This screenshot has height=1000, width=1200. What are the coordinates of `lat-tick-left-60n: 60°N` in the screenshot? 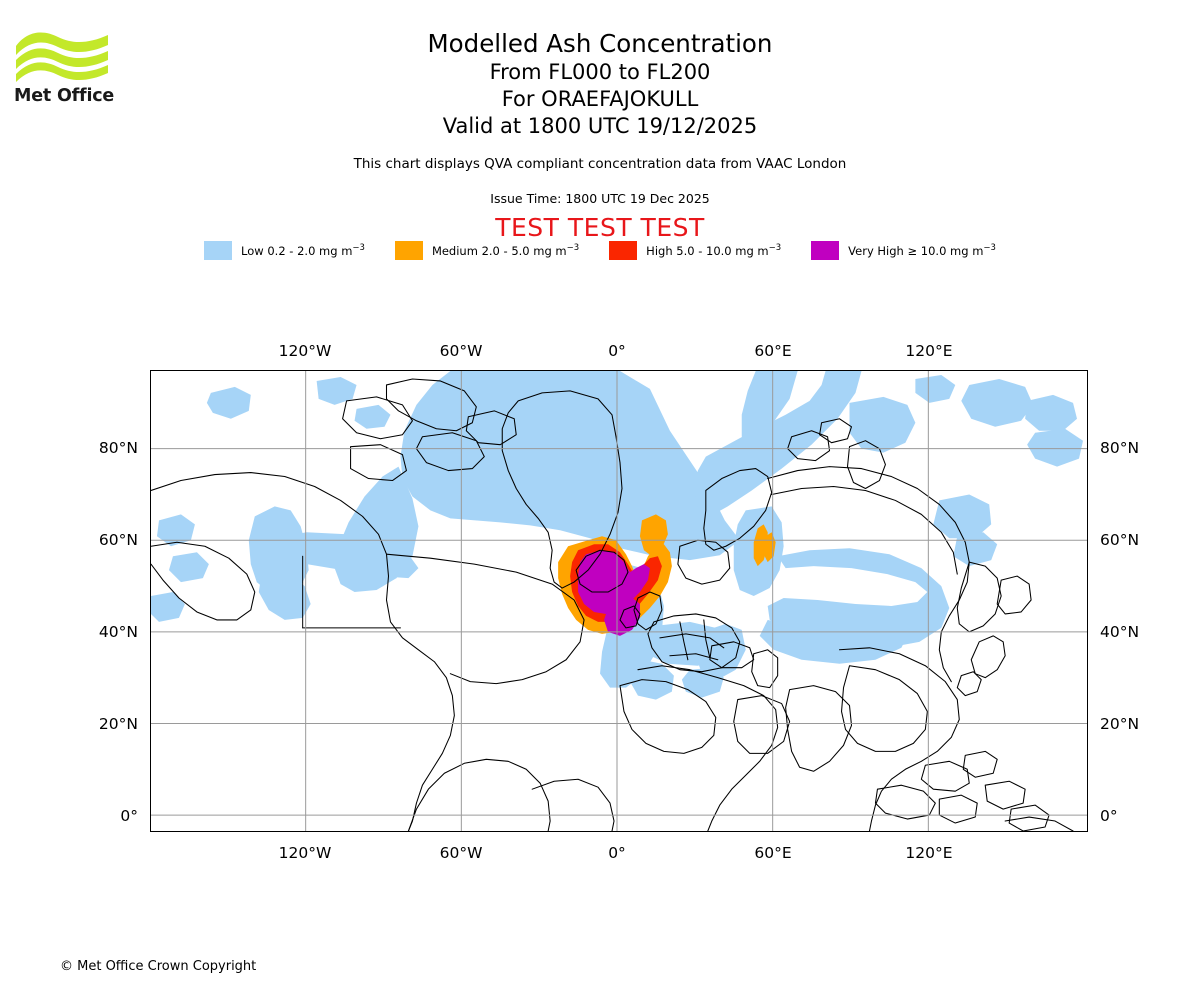 It's located at (118, 540).